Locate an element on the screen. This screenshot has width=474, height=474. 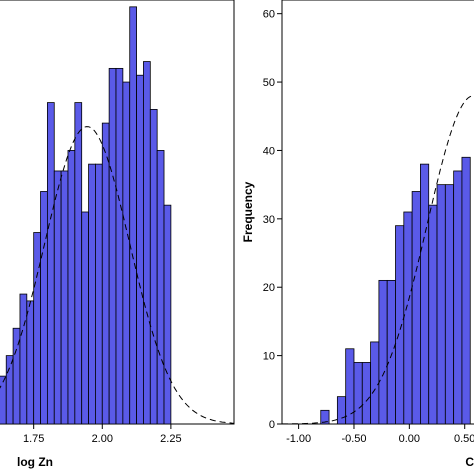
right-x-tick-label: 0.00 is located at coordinates (409, 439).